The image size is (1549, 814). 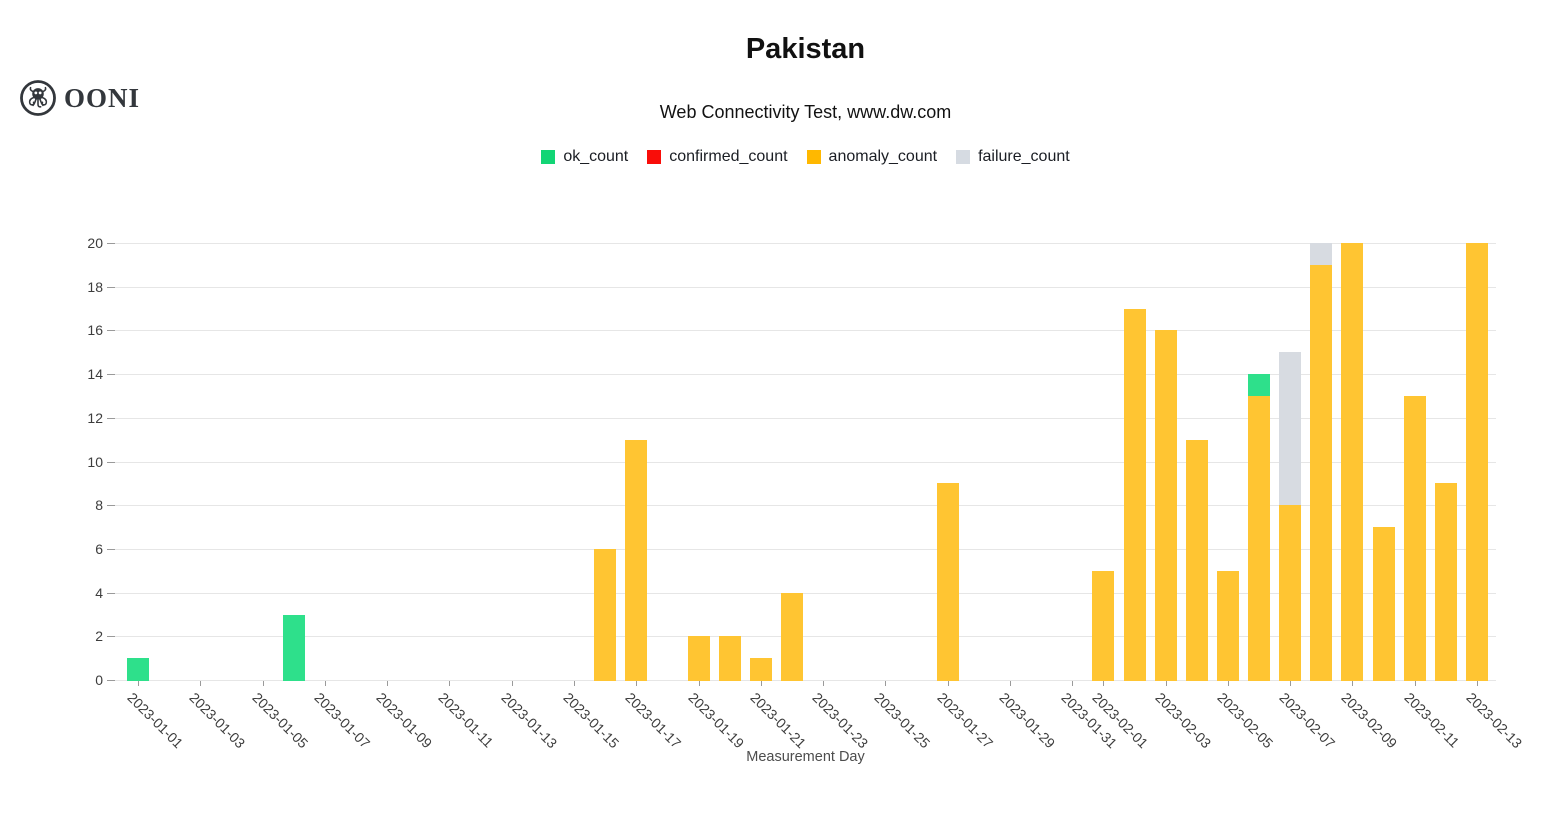 I want to click on x-tick-label: 2023-01-19, so click(x=715, y=720).